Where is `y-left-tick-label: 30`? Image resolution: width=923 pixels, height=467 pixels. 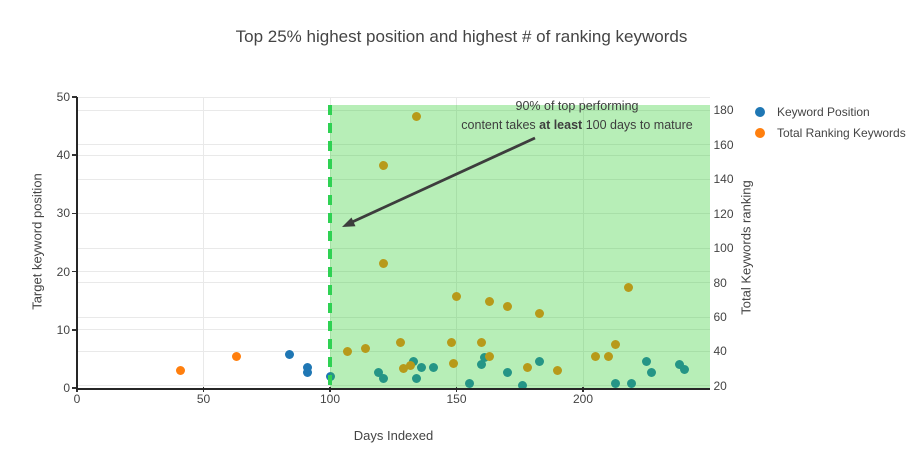 y-left-tick-label: 30 is located at coordinates (63, 213).